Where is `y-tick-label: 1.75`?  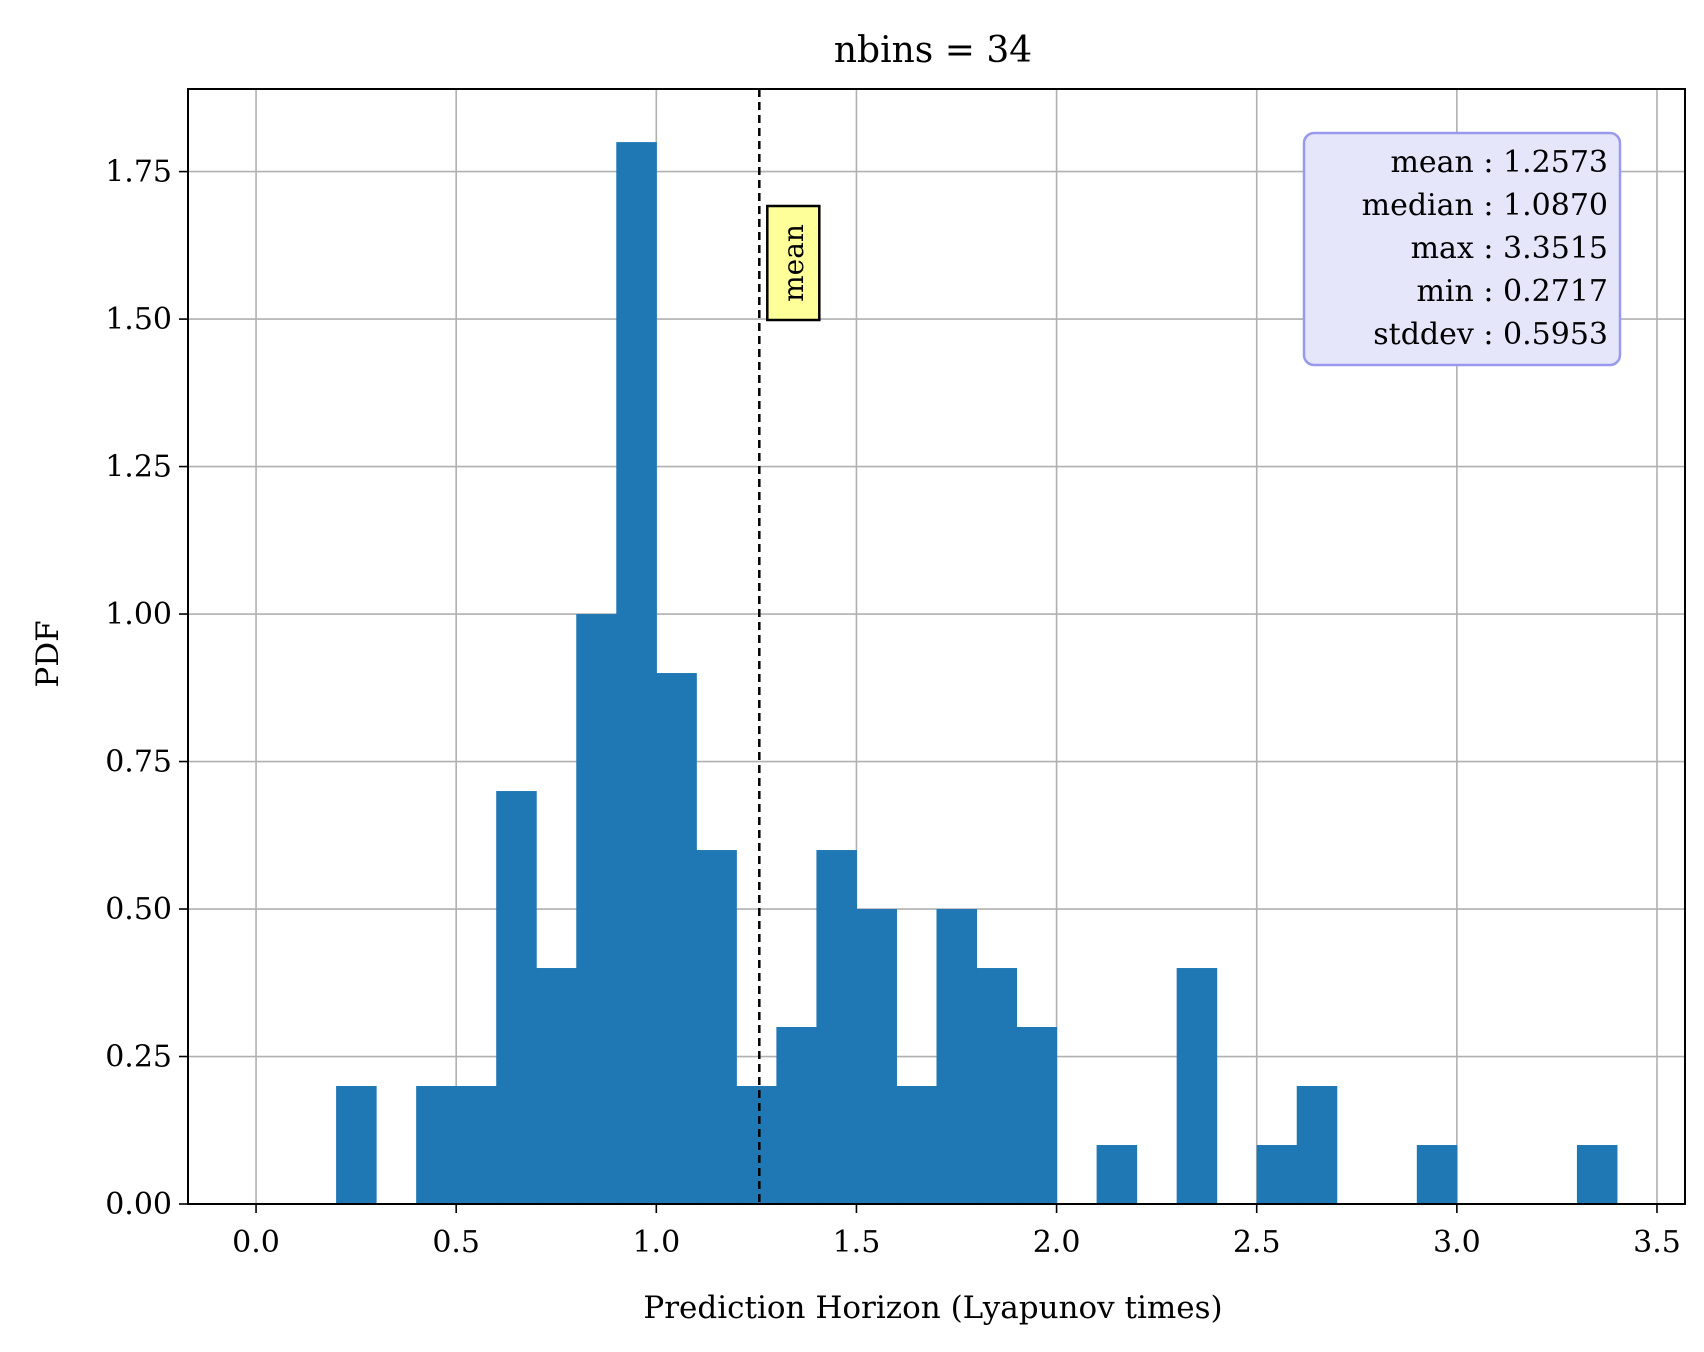
y-tick-label: 1.75 is located at coordinates (138, 172).